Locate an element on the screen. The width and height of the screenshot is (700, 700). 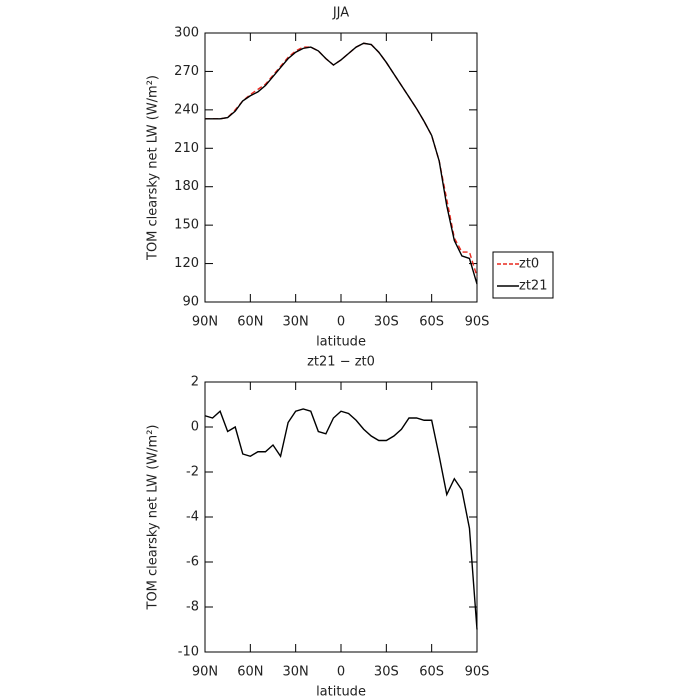
y-tick-label: 210 is located at coordinates (186, 148).